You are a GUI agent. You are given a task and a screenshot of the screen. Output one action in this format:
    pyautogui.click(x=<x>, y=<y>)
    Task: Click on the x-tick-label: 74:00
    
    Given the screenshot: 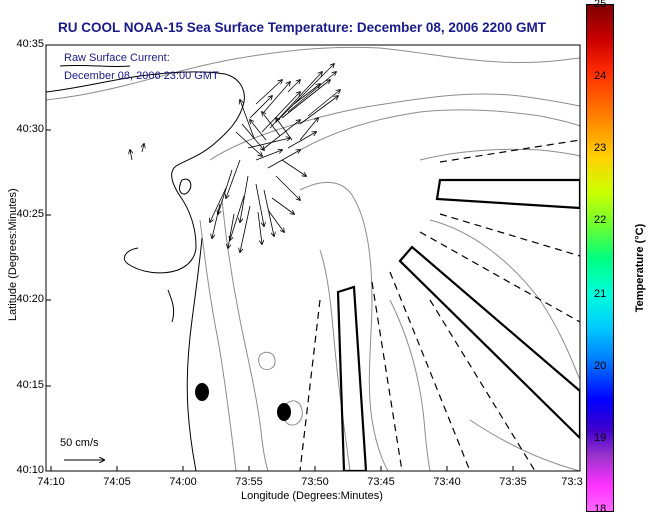 What is the action you would take?
    pyautogui.click(x=183, y=482)
    